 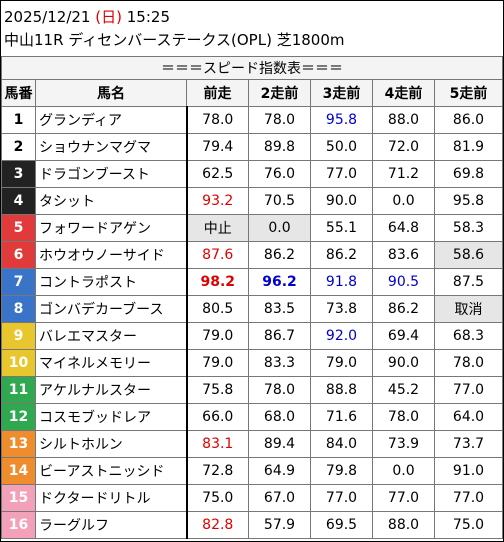 I want to click on horse-name: ドクタードリトル, so click(x=111, y=498).